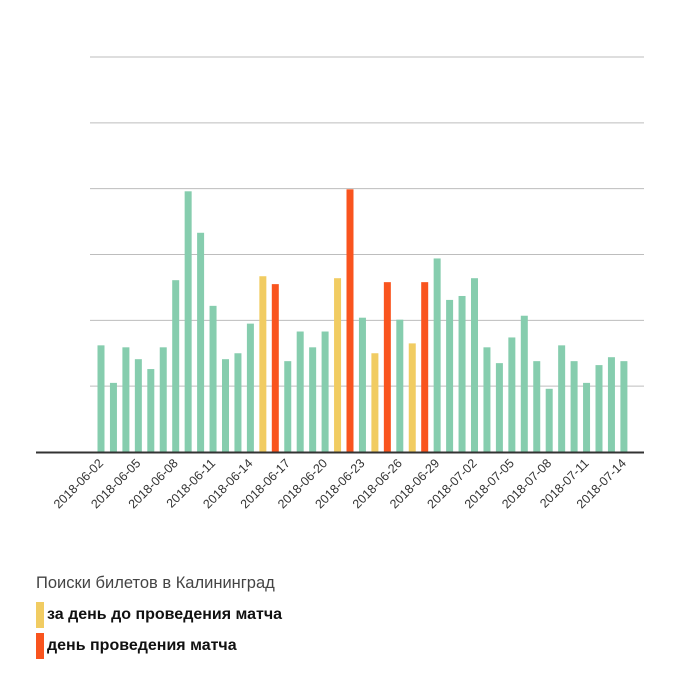 This screenshot has width=682, height=676. What do you see at coordinates (165, 614) in the screenshot?
I see `legend-label-day-before: за день до проведения матча` at bounding box center [165, 614].